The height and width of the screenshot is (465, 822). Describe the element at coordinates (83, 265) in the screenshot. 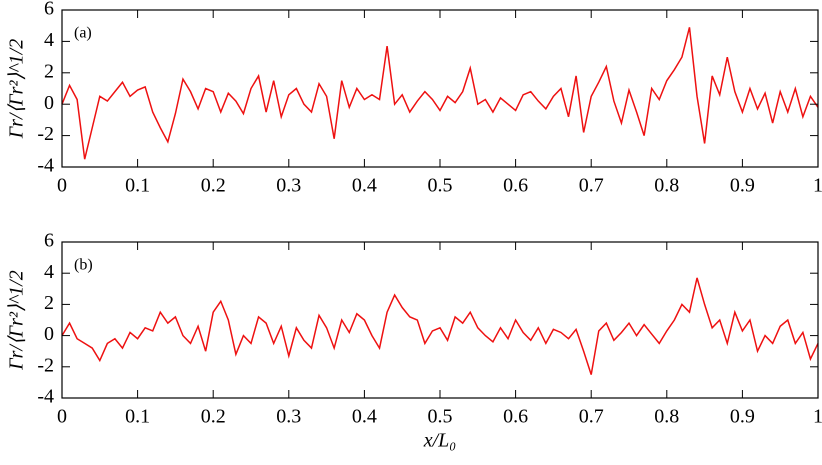

I see `panel-label: (b)` at that location.